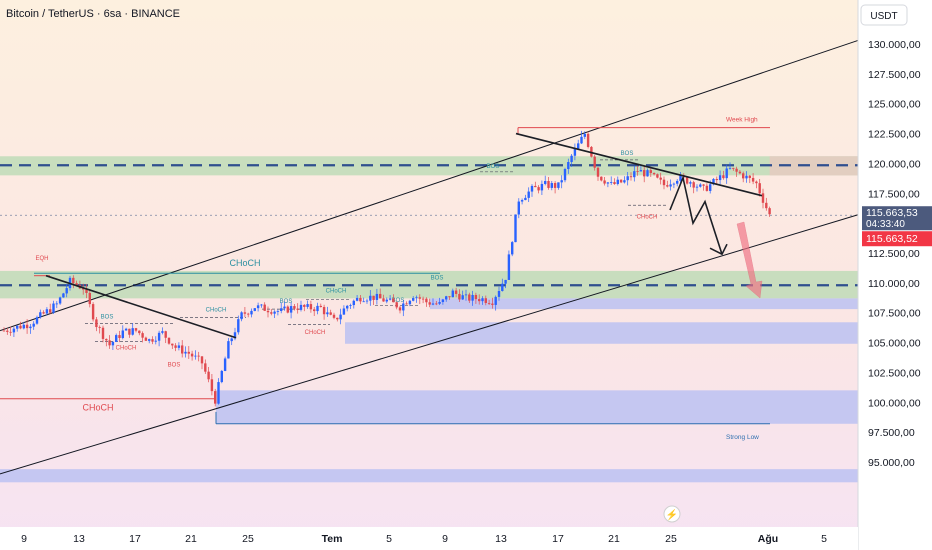  Describe the element at coordinates (429, 476) in the screenshot. I see `demand-zone-bottom` at that location.